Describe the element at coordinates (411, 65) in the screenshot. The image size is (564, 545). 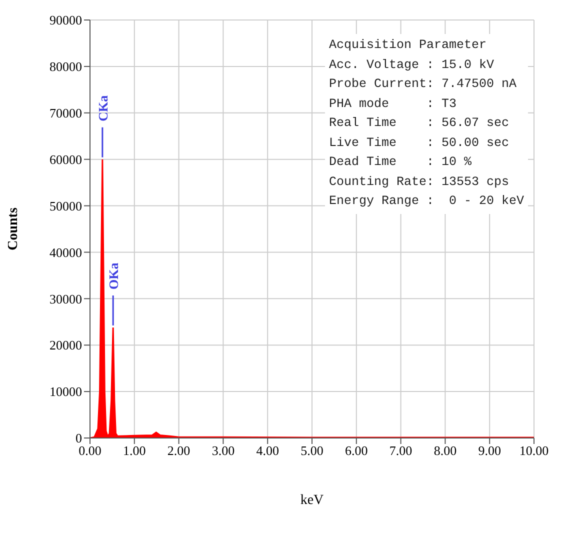
I see `annotation: Acc. Voltage : 15.0 kV` at that location.